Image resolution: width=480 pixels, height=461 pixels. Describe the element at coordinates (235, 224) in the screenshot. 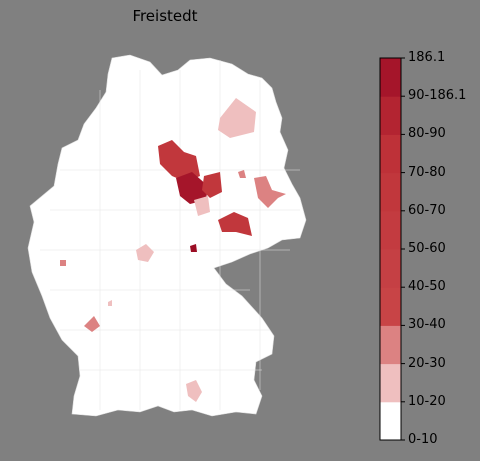

I see `region-leipzig` at that location.